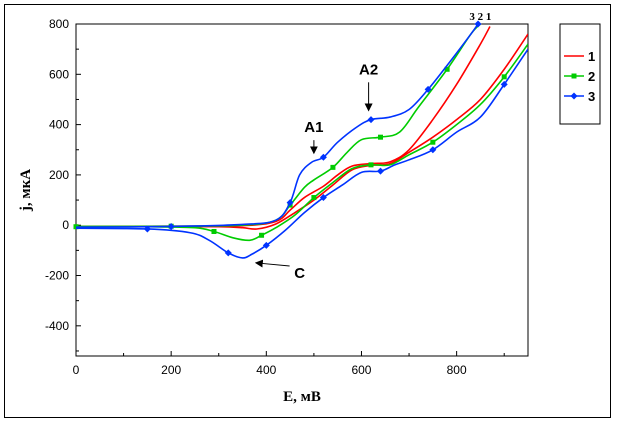 The image size is (617, 426). What do you see at coordinates (591, 56) in the screenshot?
I see `legend-series-1-label: 1` at bounding box center [591, 56].